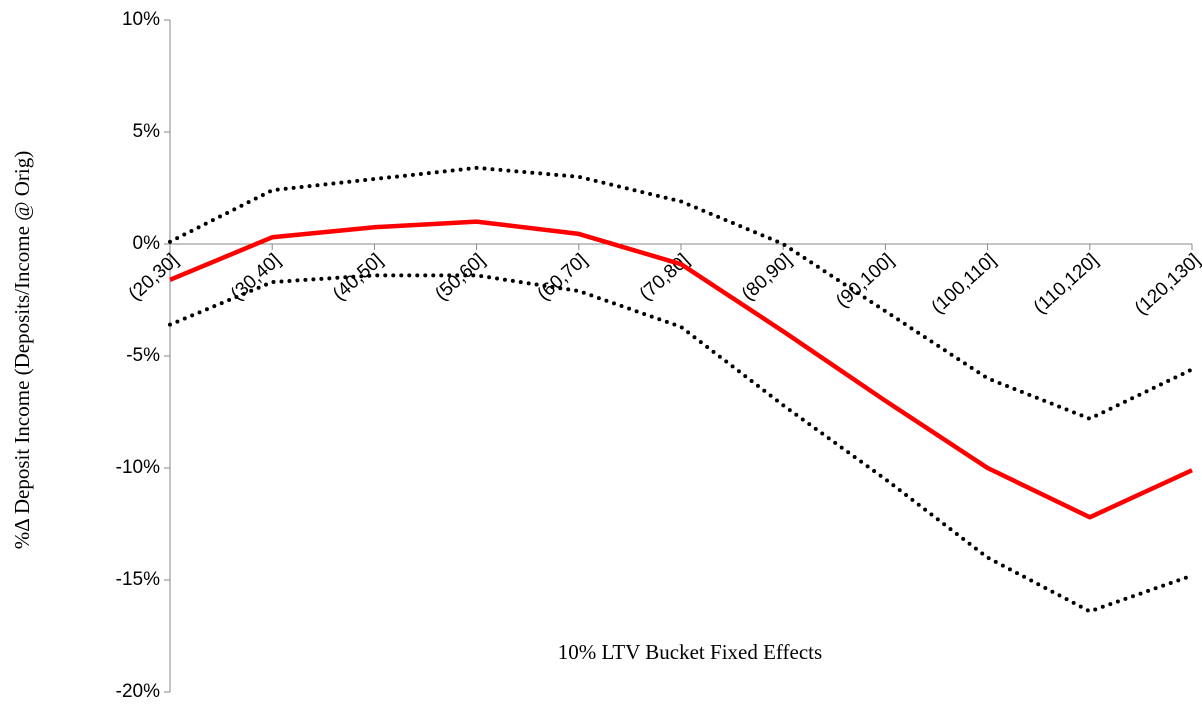 This screenshot has height=709, width=1202. I want to click on x-axis-label: 10% LTV Bucket Fixed Effects, so click(690, 652).